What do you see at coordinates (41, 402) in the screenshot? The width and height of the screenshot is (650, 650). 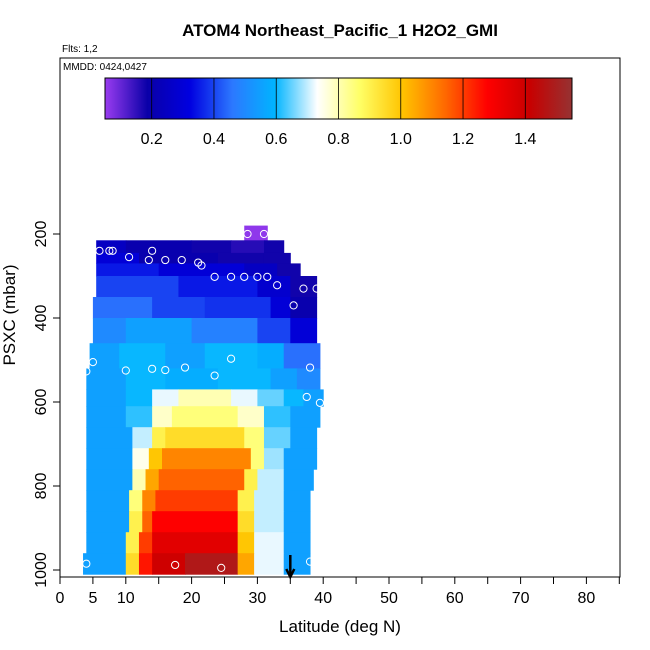 I see `y-tick-label: 600` at bounding box center [41, 402].